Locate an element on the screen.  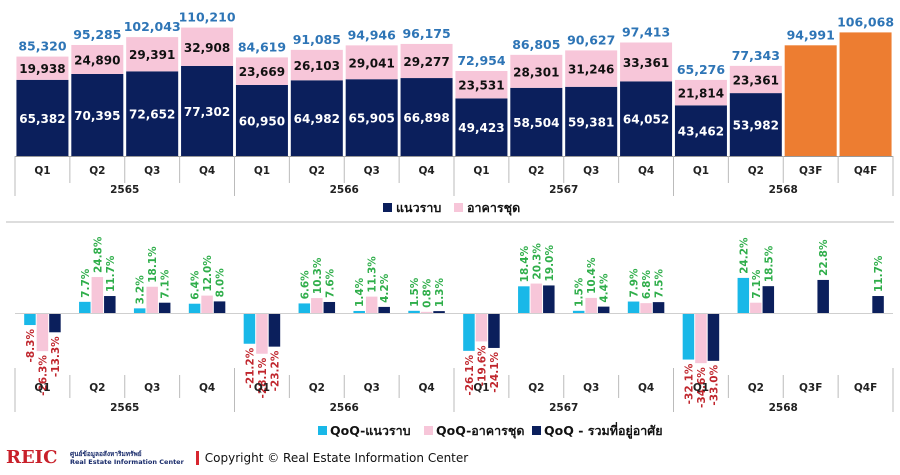
bar-label-condo: 31,246 is located at coordinates (591, 70).